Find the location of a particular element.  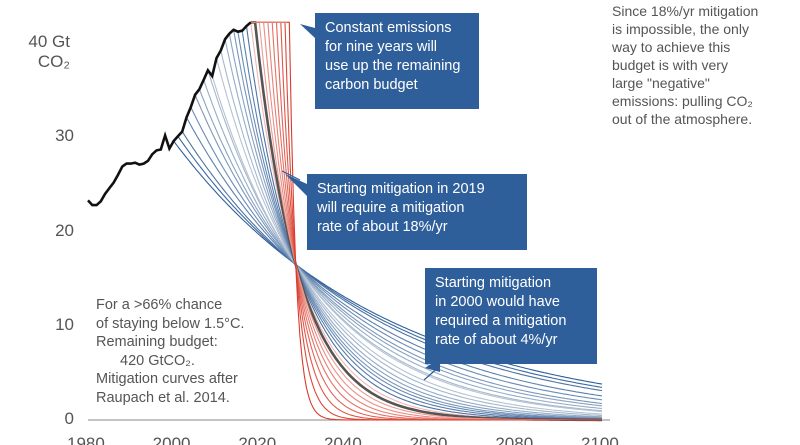

note-line: large "negative" is located at coordinates (661, 83).